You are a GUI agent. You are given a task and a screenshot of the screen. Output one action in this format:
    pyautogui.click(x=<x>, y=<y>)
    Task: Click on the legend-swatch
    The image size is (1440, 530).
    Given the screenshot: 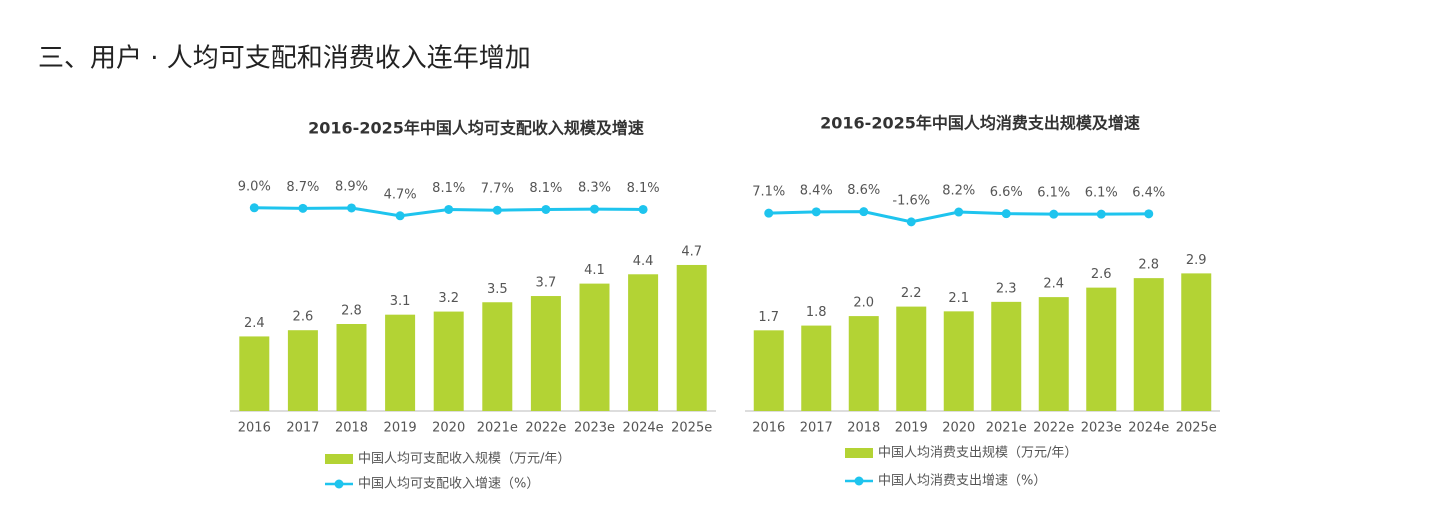 What is the action you would take?
    pyautogui.click(x=859, y=453)
    